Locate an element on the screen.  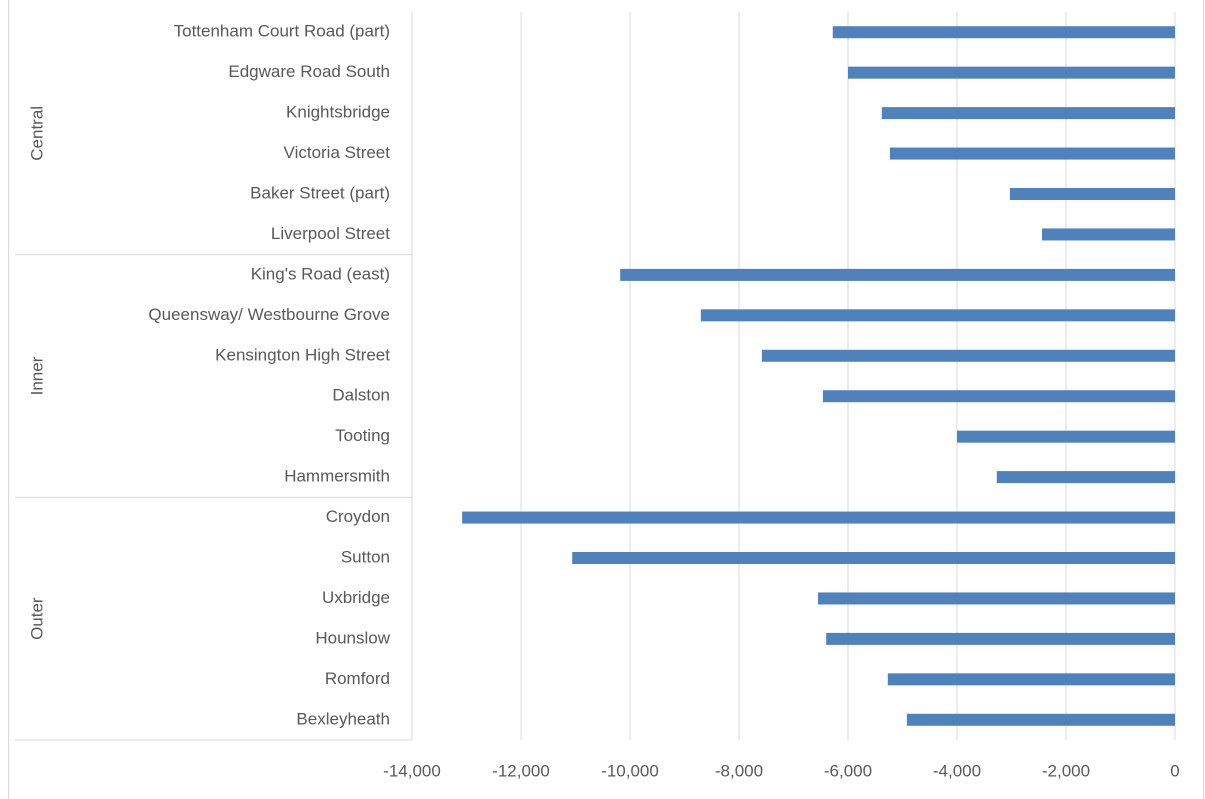
y-tick-label: Edgware Road South is located at coordinates (309, 71).